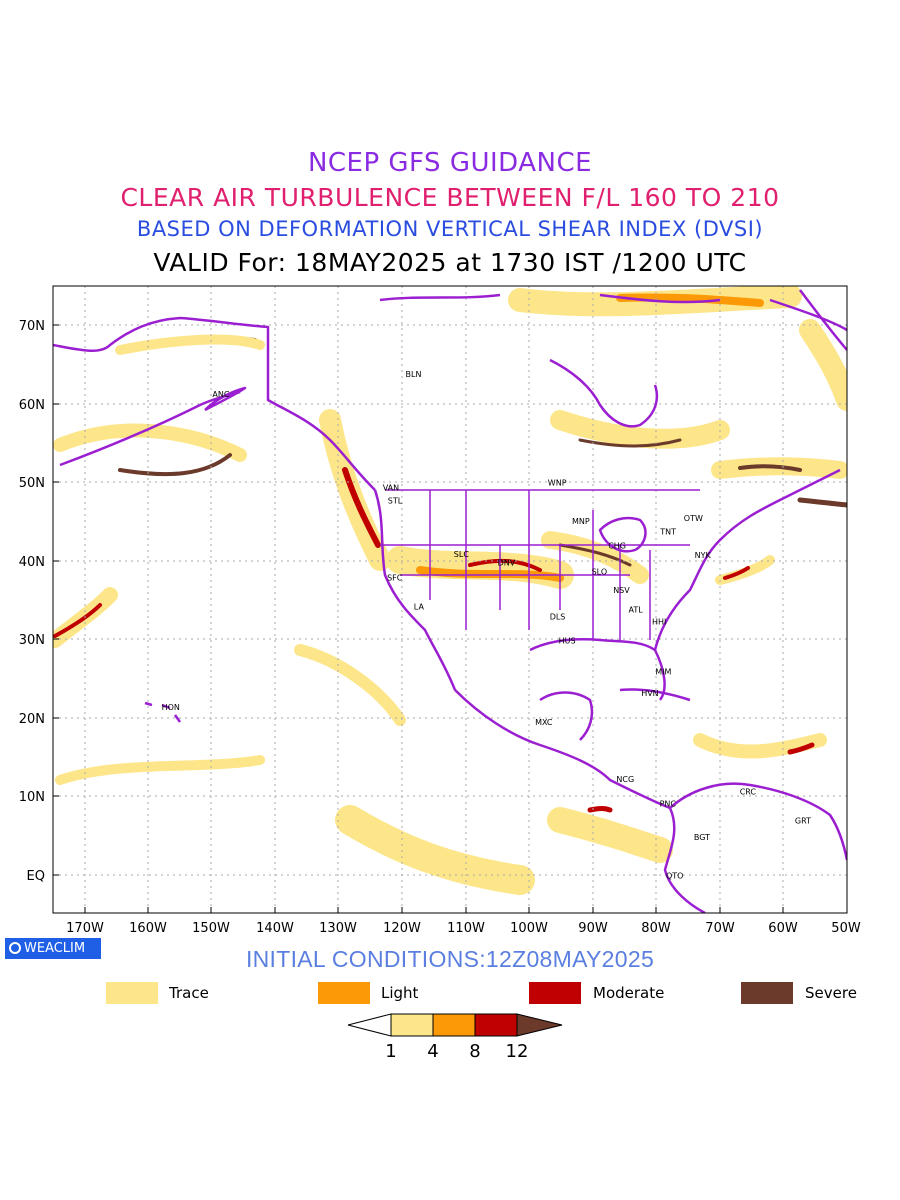 Image resolution: width=900 pixels, height=1200 pixels. I want to click on lon-label: 110W, so click(466, 928).